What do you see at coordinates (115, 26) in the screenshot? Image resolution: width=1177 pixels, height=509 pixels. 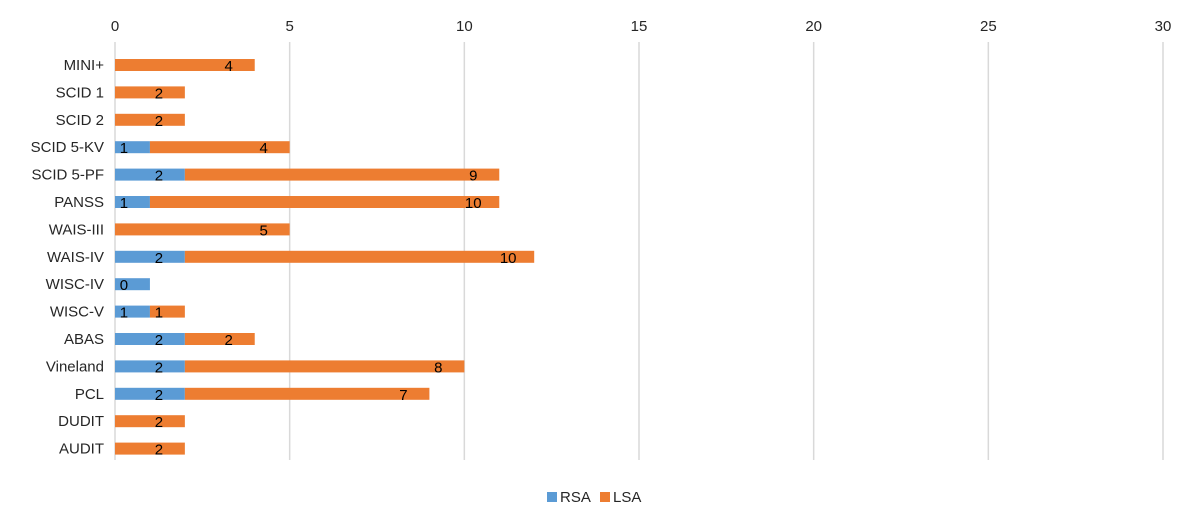 I see `x-tick-label: 0` at bounding box center [115, 26].